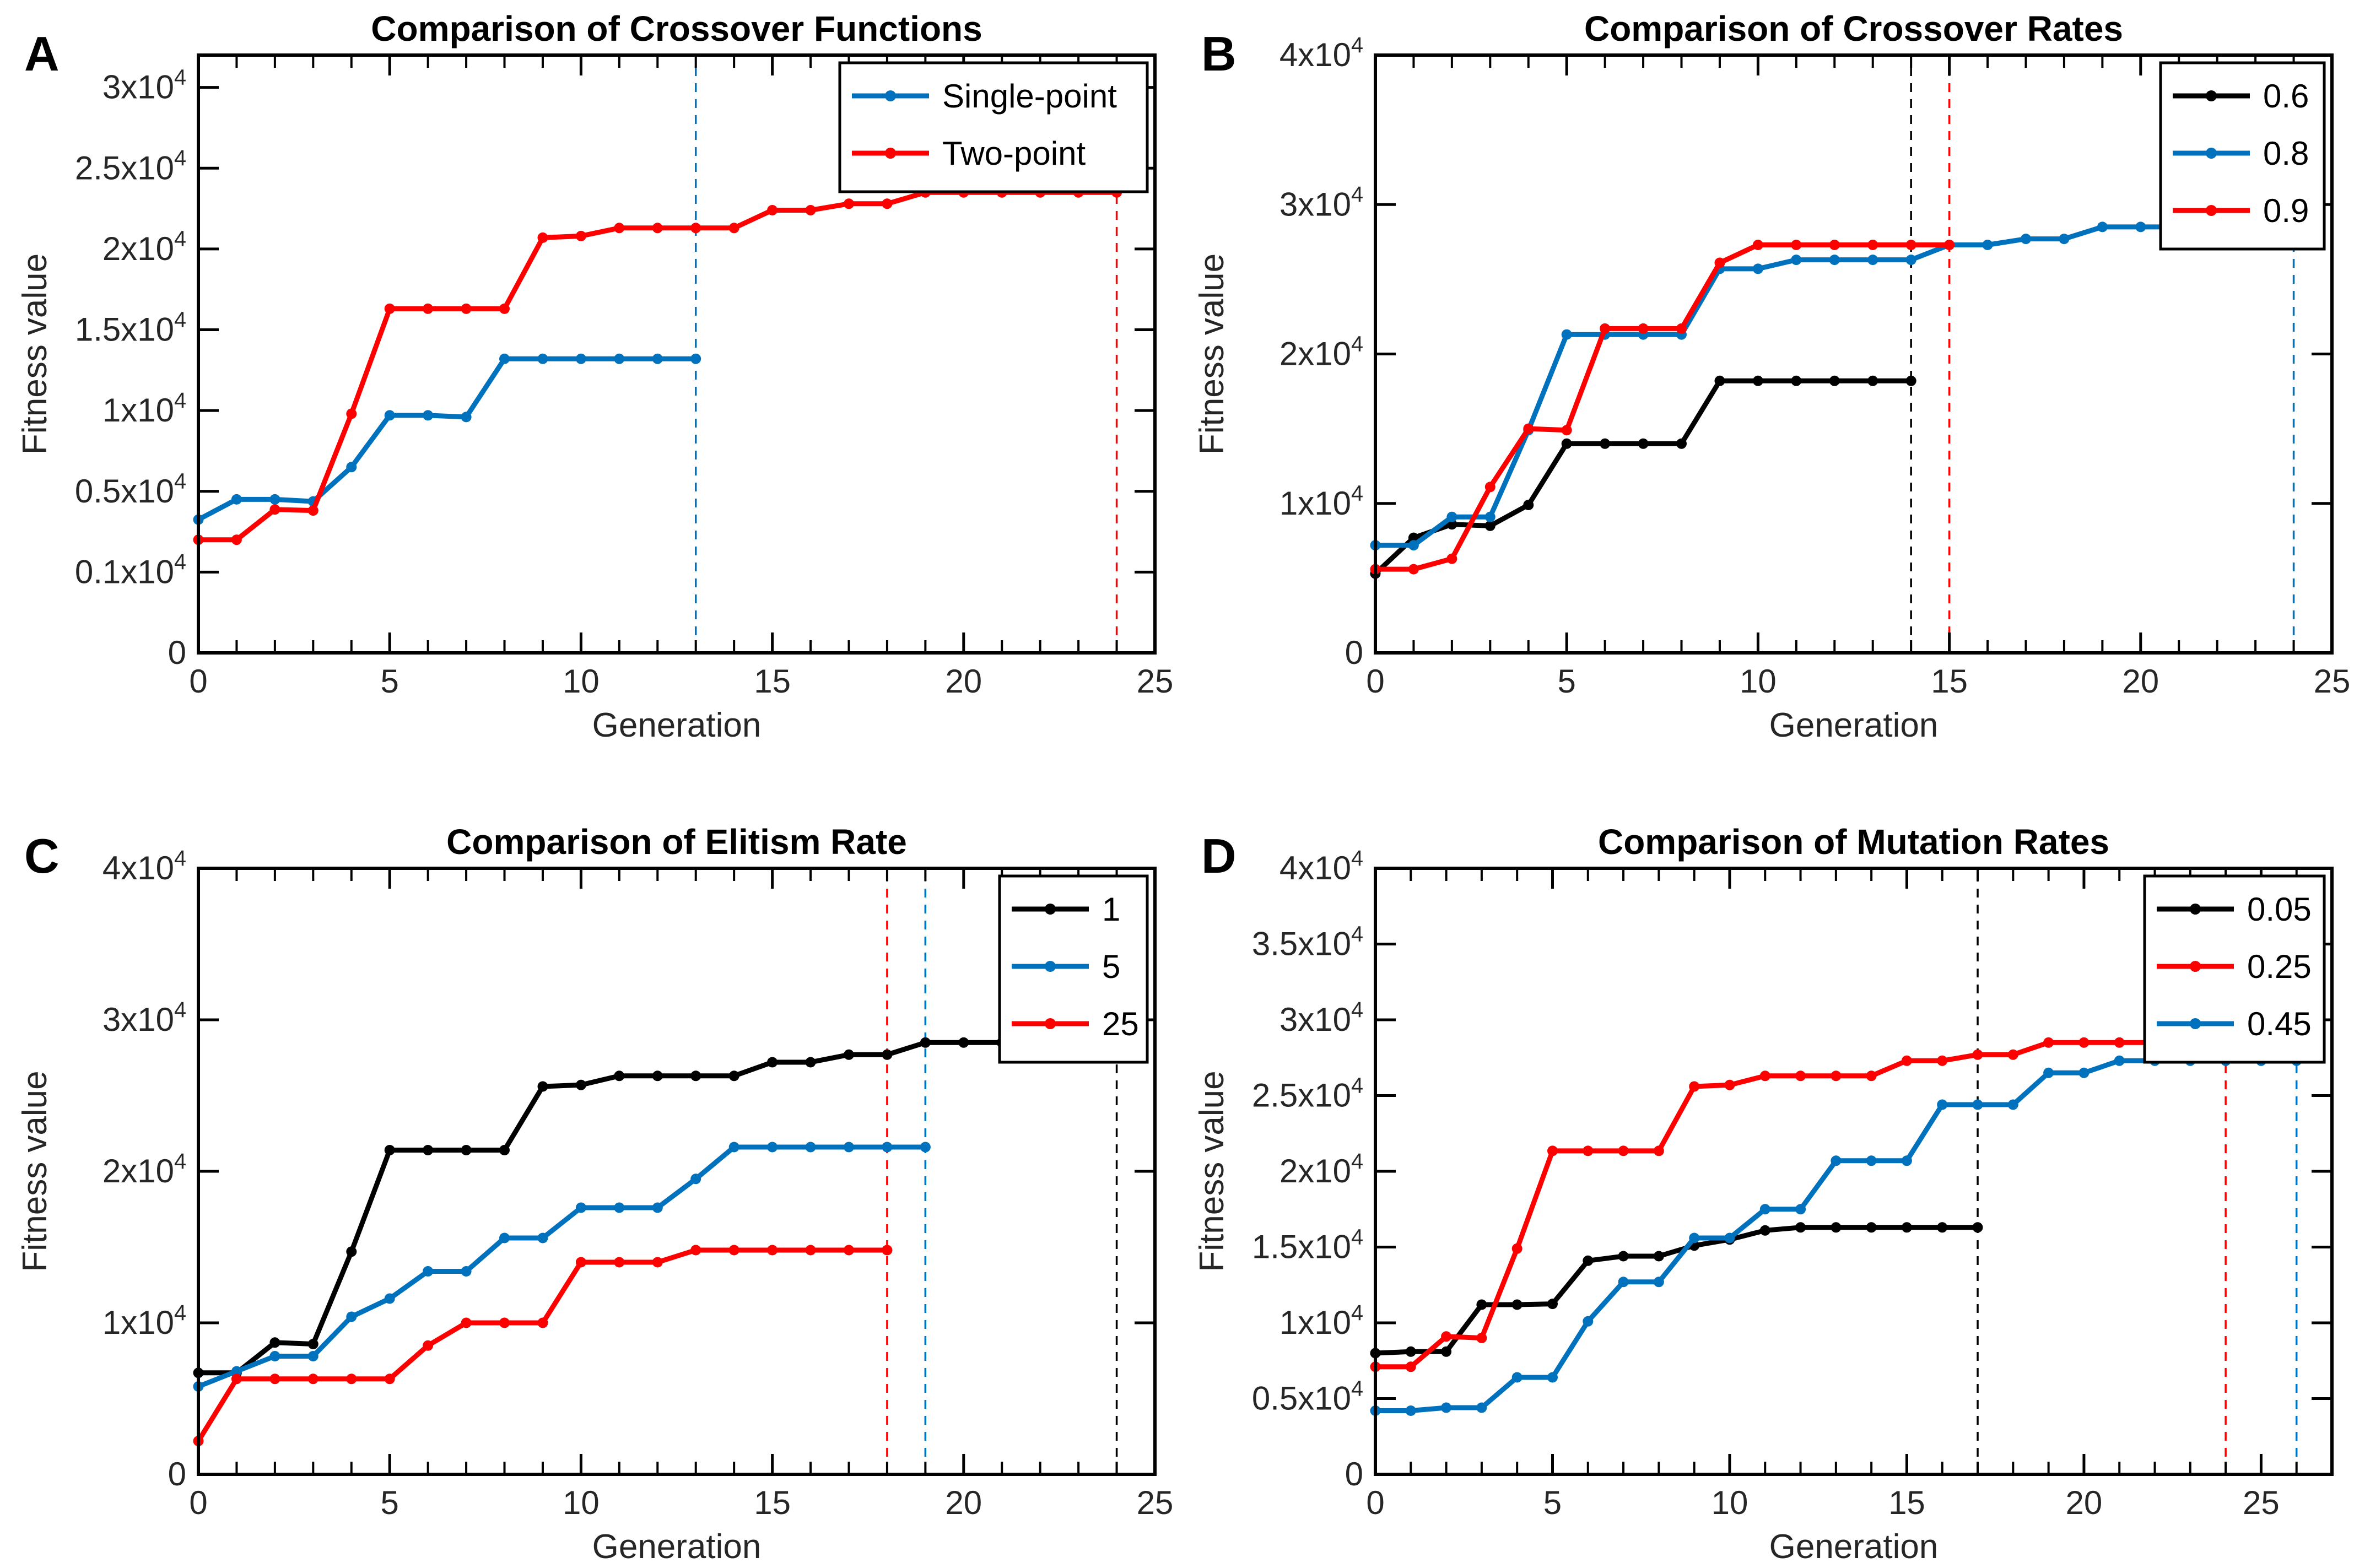  I want to click on x-tick-label: 20, so click(2140, 682).